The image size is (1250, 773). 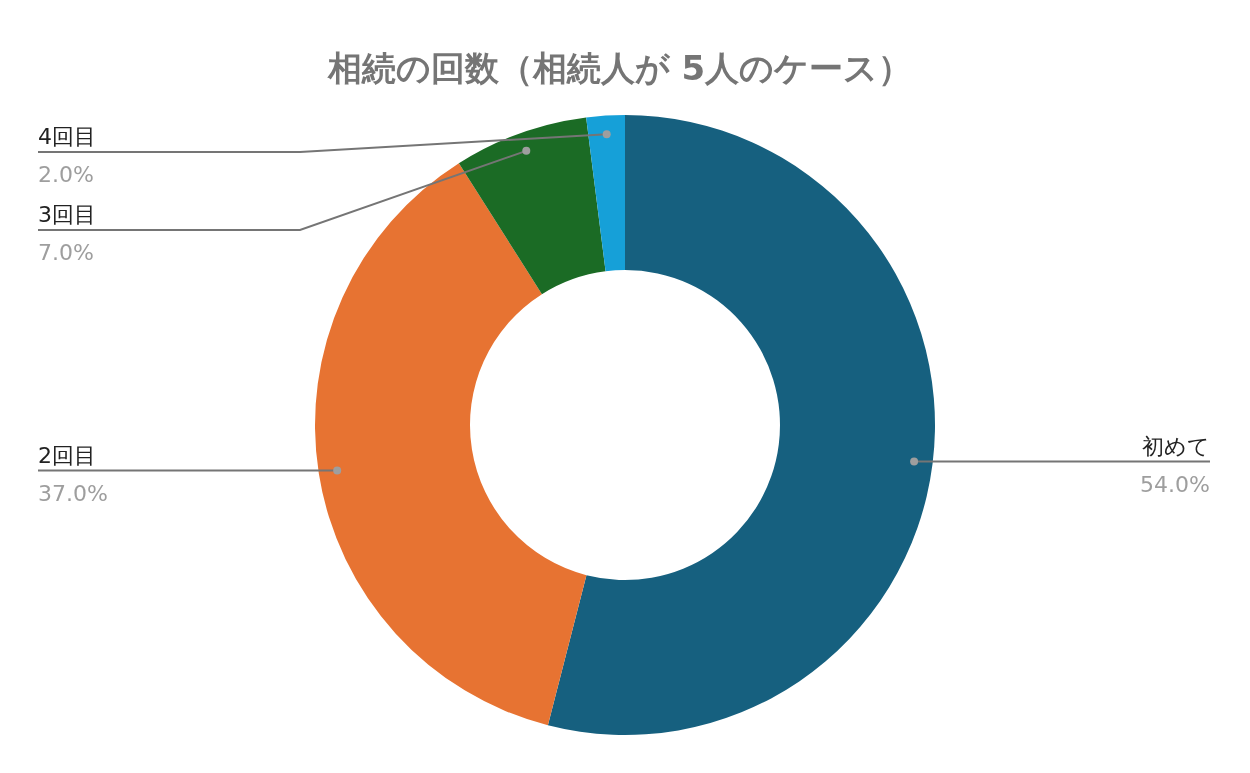 I want to click on slice-label: 3回目, so click(x=67, y=214).